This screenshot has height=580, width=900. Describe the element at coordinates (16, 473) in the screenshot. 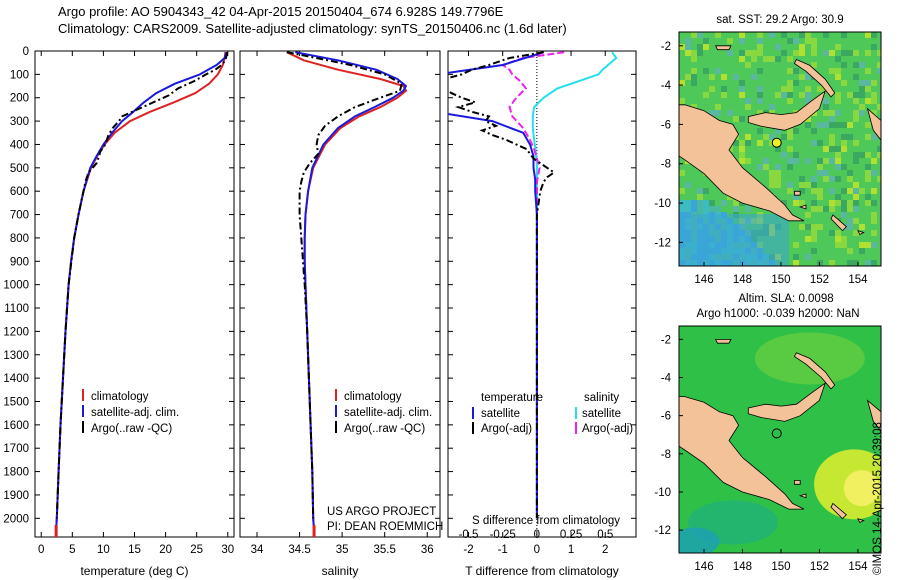

I see `y-tick-label: 1800` at that location.